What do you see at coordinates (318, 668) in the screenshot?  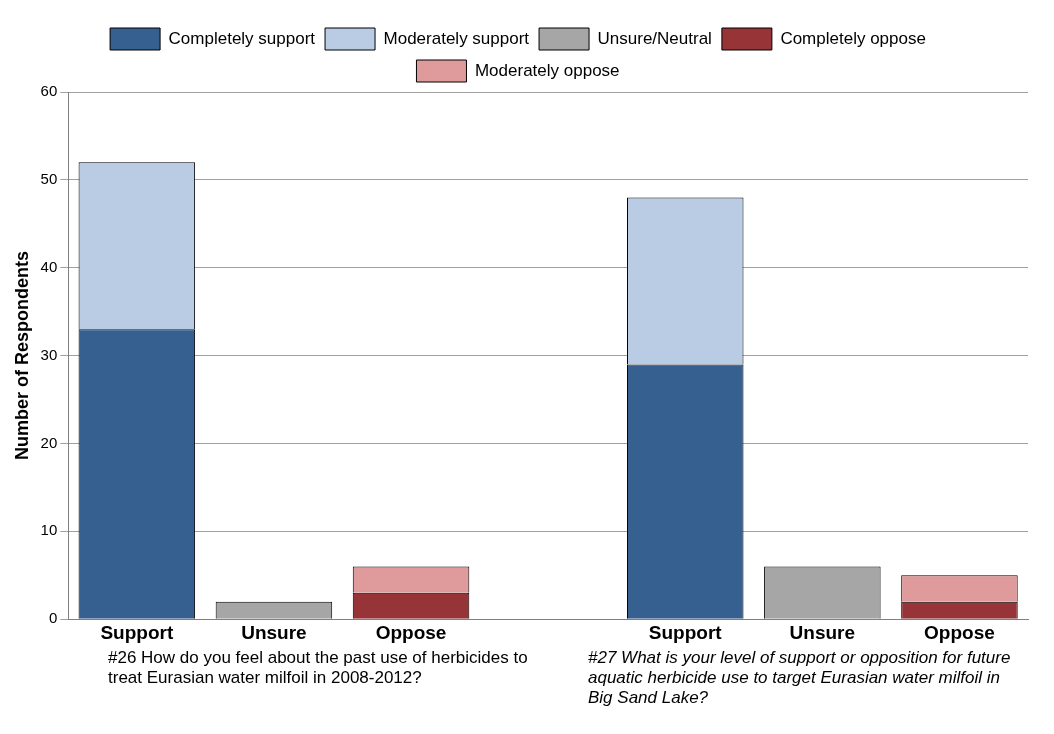 I see `text: #26 How do you feel about the past use of herbicides to treat Eurasian water milfoil in 2008-2012?` at bounding box center [318, 668].